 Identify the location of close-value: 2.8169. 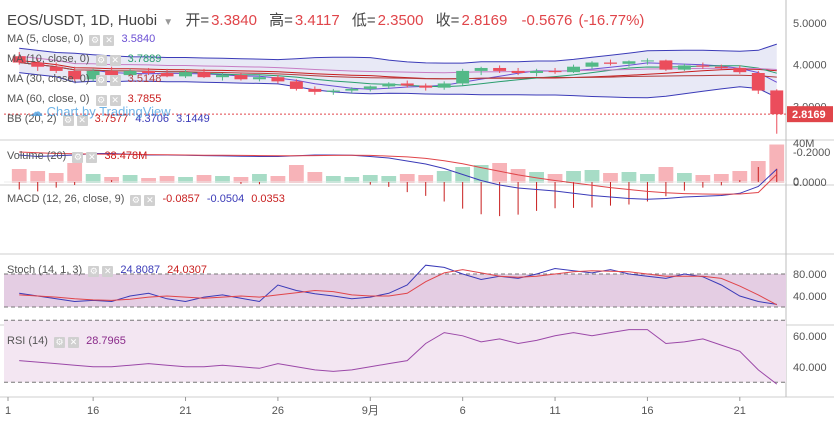
(484, 20).